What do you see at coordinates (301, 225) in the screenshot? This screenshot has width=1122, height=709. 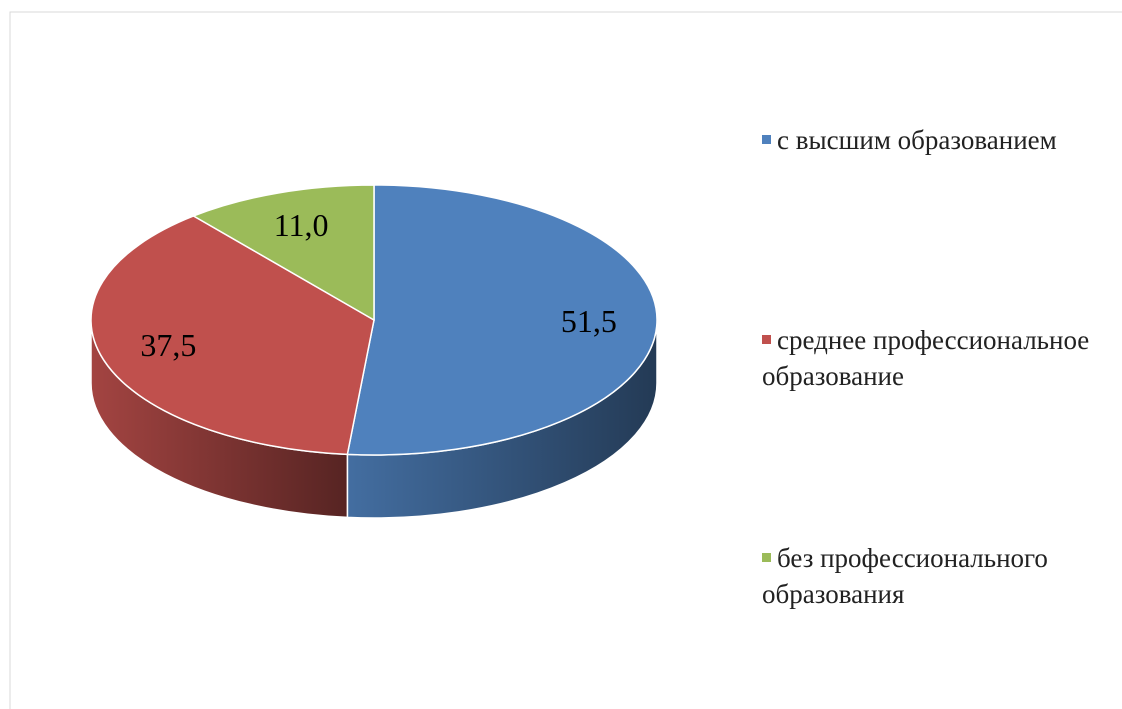 I see `value-label: 11,0` at bounding box center [301, 225].